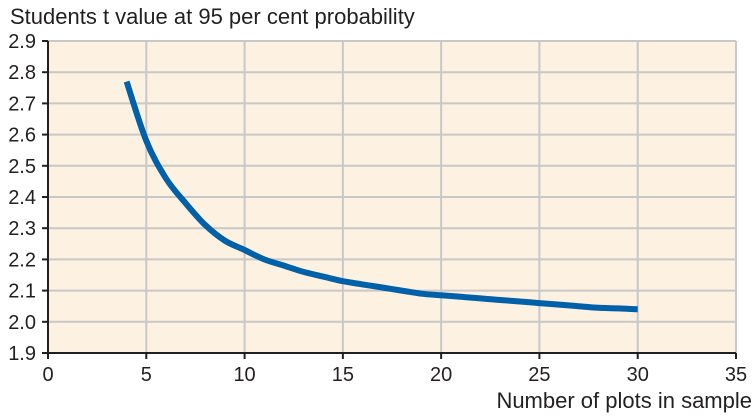 The height and width of the screenshot is (420, 756). What do you see at coordinates (22, 323) in the screenshot?
I see `y-tick-label: 2.0` at bounding box center [22, 323].